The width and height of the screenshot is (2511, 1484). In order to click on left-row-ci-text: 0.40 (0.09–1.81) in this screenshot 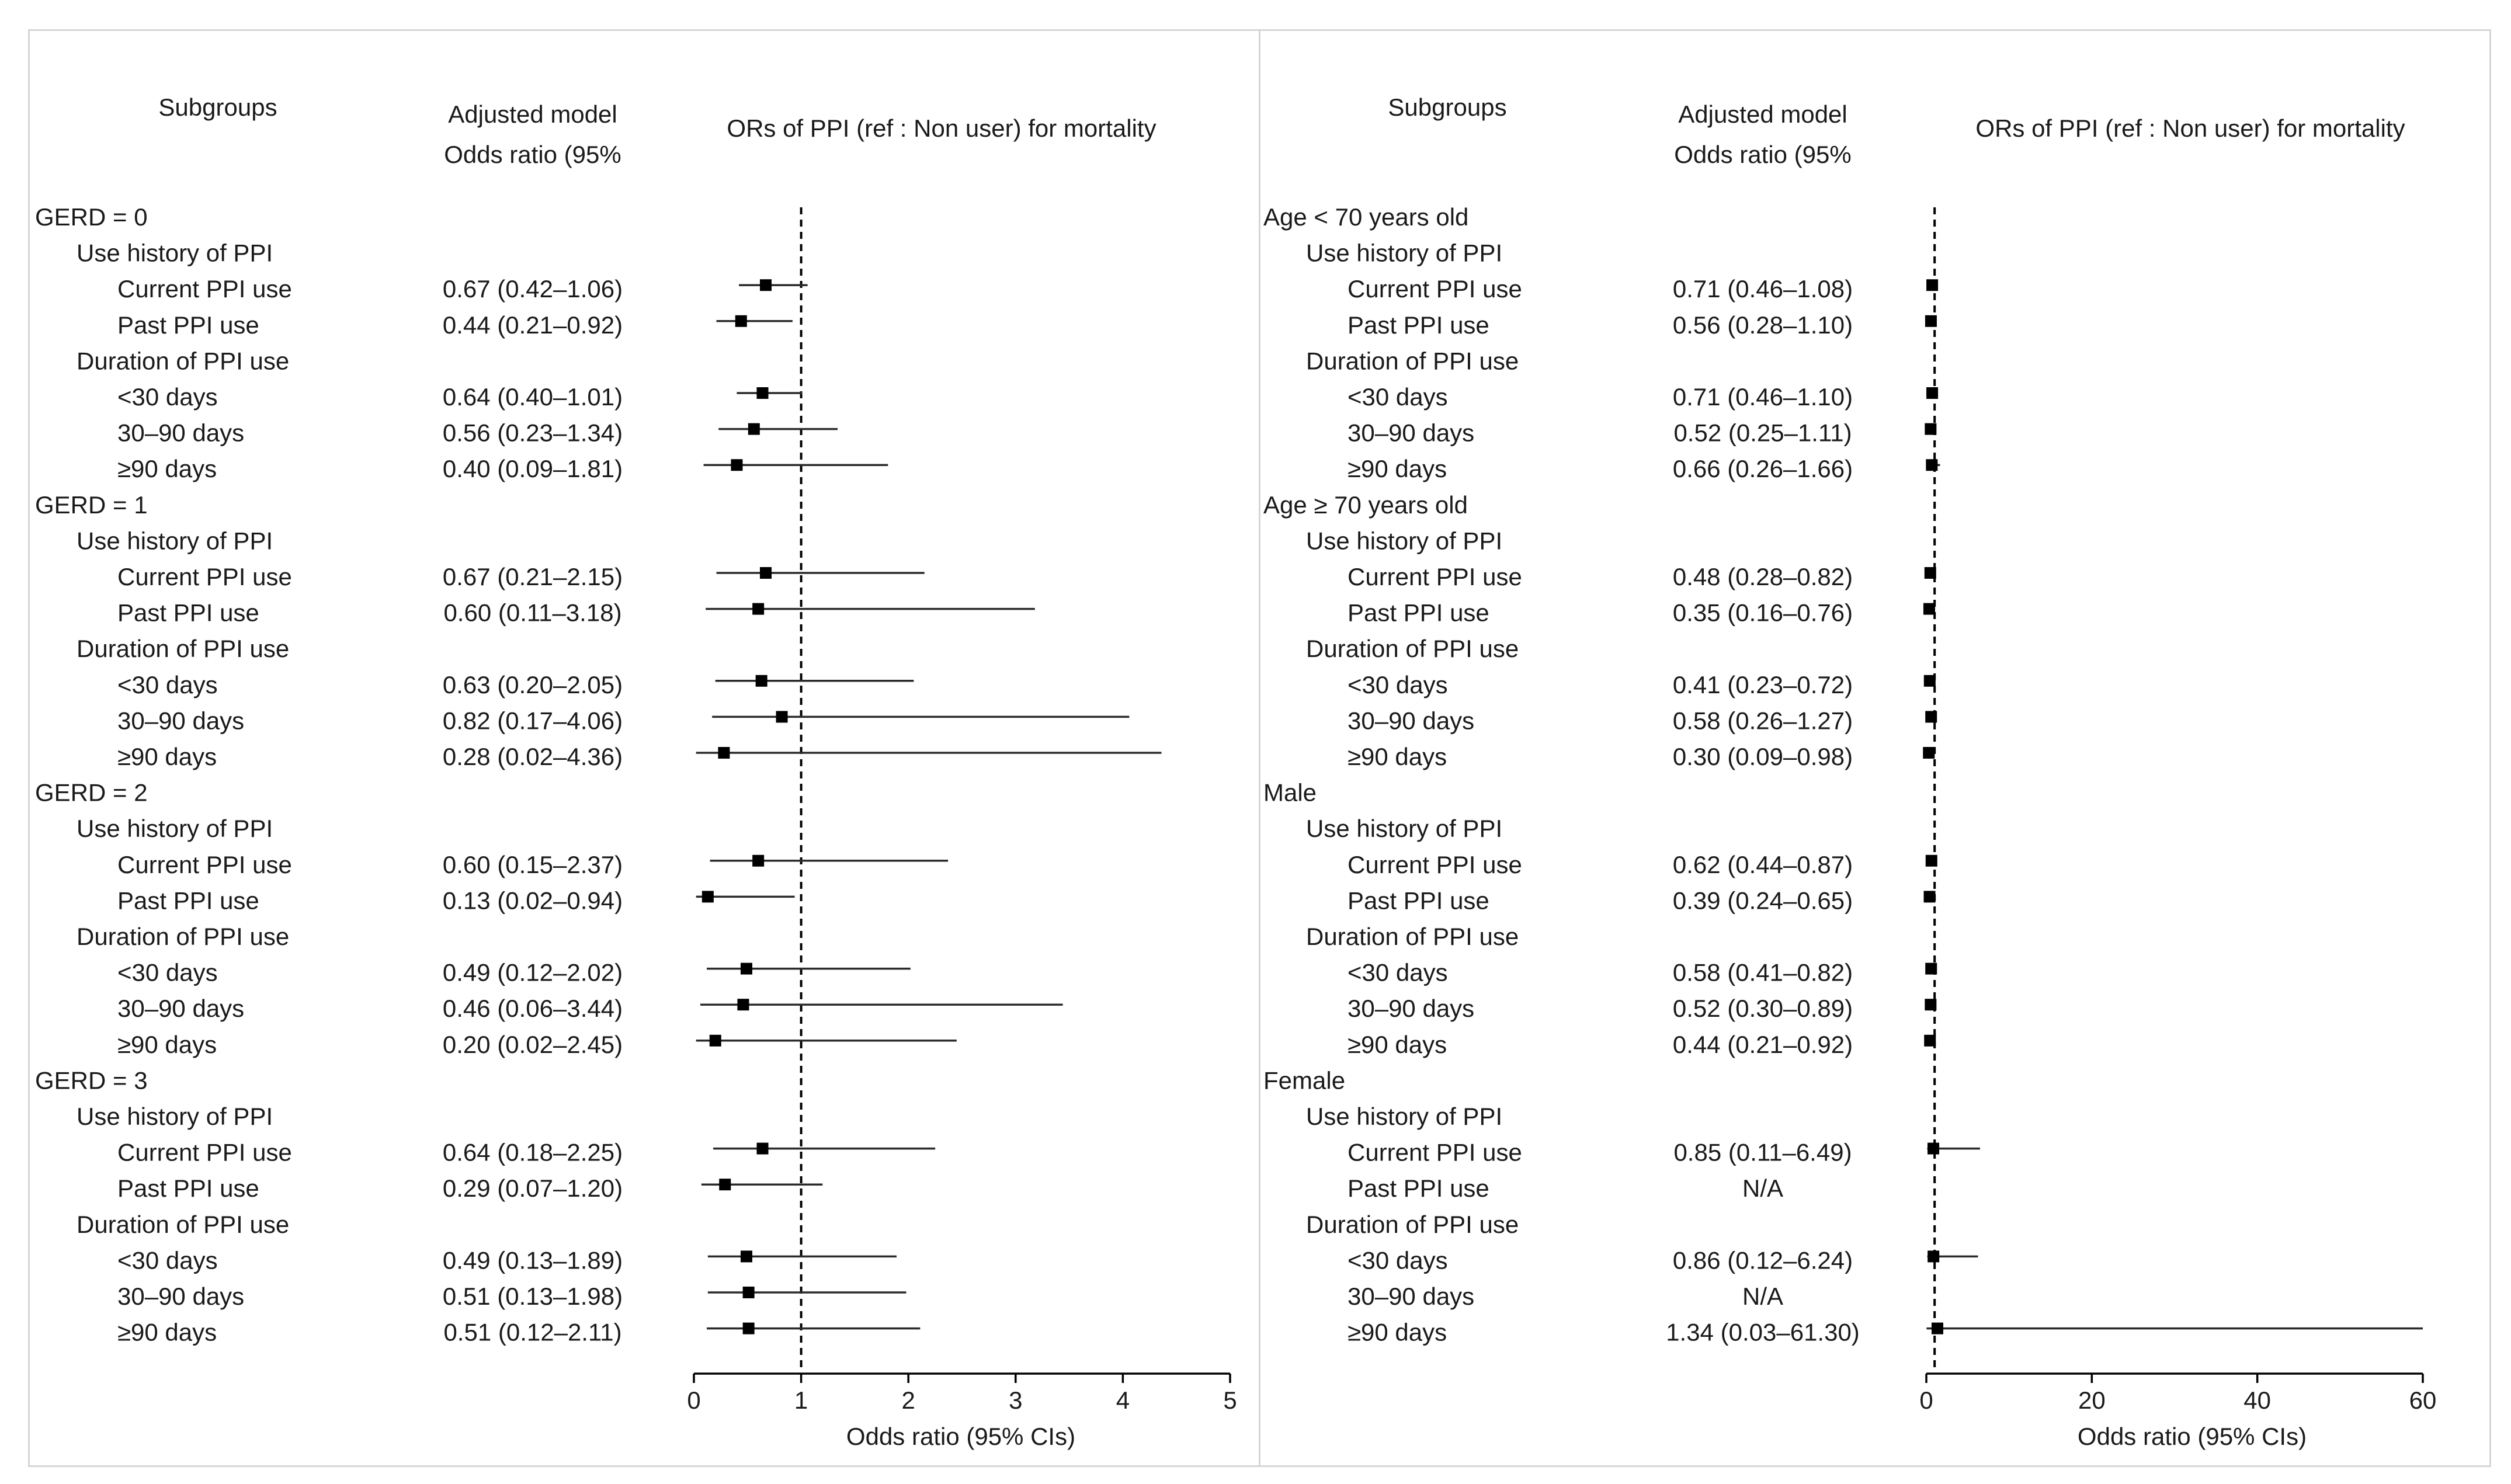, I will do `click(533, 468)`.